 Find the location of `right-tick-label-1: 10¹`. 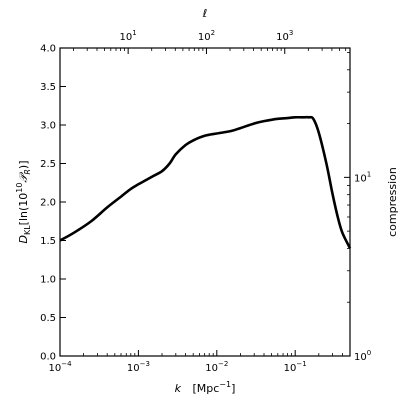

right-tick-label-1: 10¹ is located at coordinates (362, 177).